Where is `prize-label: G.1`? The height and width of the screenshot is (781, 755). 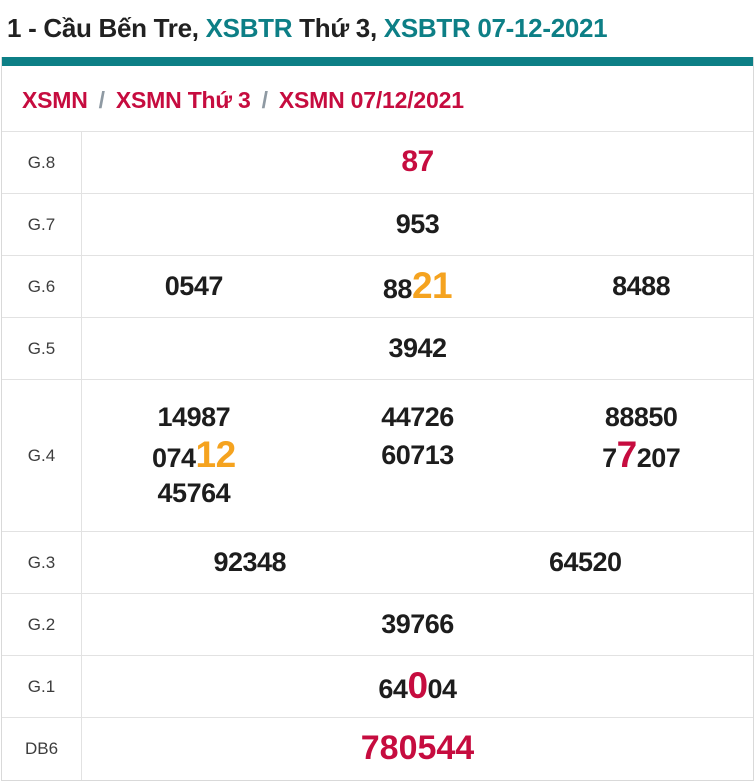
prize-label: G.1 is located at coordinates (42, 686).